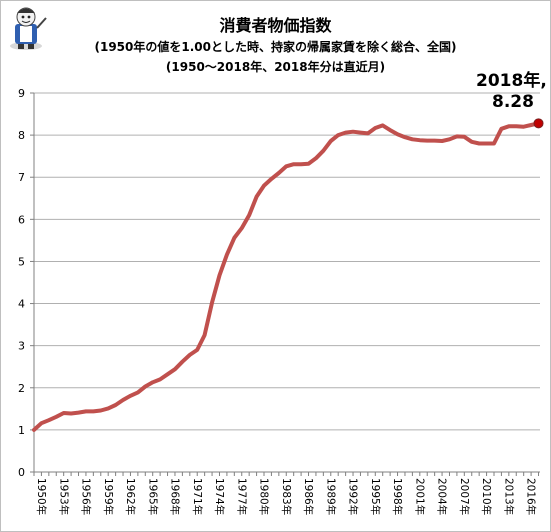  I want to click on x-tick-label: 1971年, so click(197, 496).